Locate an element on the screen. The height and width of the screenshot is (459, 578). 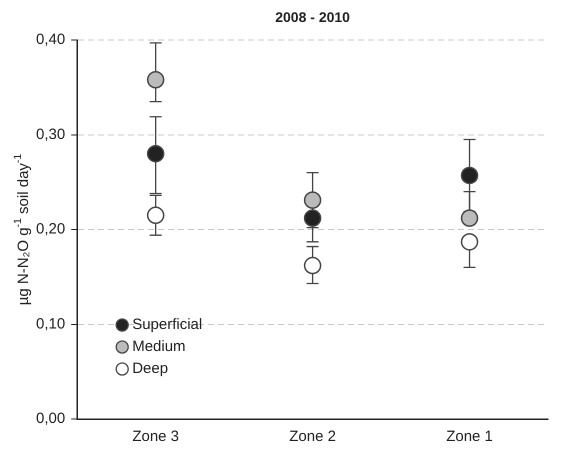
y-tick-label: 0,20 is located at coordinates (51, 229).